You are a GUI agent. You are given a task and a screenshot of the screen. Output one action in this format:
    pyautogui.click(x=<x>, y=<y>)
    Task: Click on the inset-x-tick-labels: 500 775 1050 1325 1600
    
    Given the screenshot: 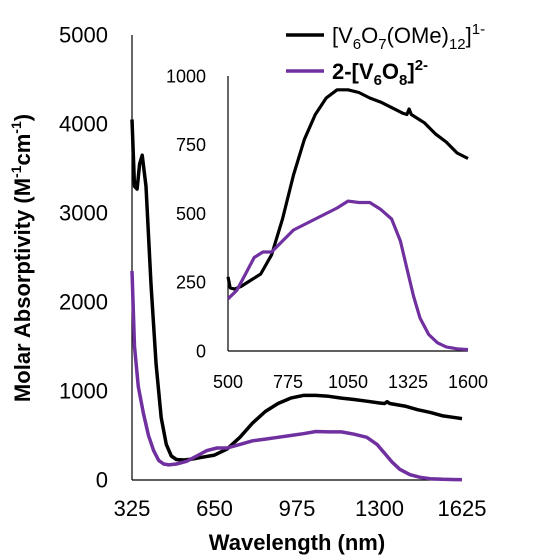 What is the action you would take?
    pyautogui.click(x=350, y=382)
    